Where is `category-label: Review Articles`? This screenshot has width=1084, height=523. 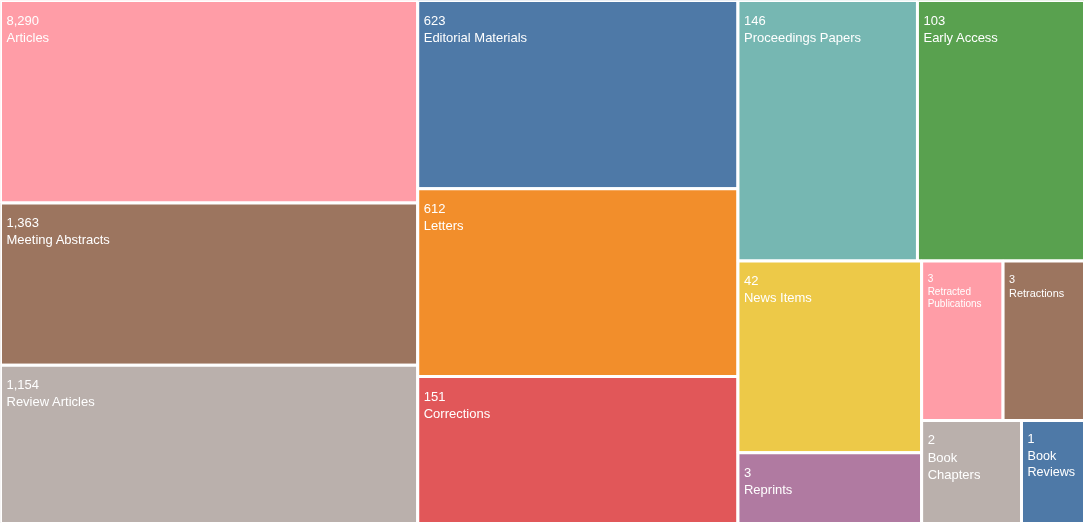
category-label: Review Articles is located at coordinates (51, 402).